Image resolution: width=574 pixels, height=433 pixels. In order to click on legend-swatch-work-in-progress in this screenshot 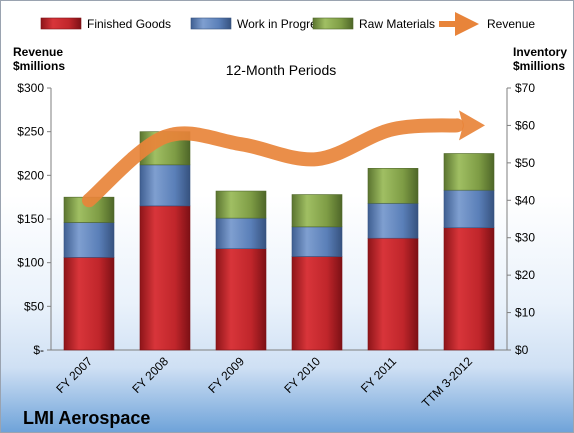, I will do `click(211, 23)`.